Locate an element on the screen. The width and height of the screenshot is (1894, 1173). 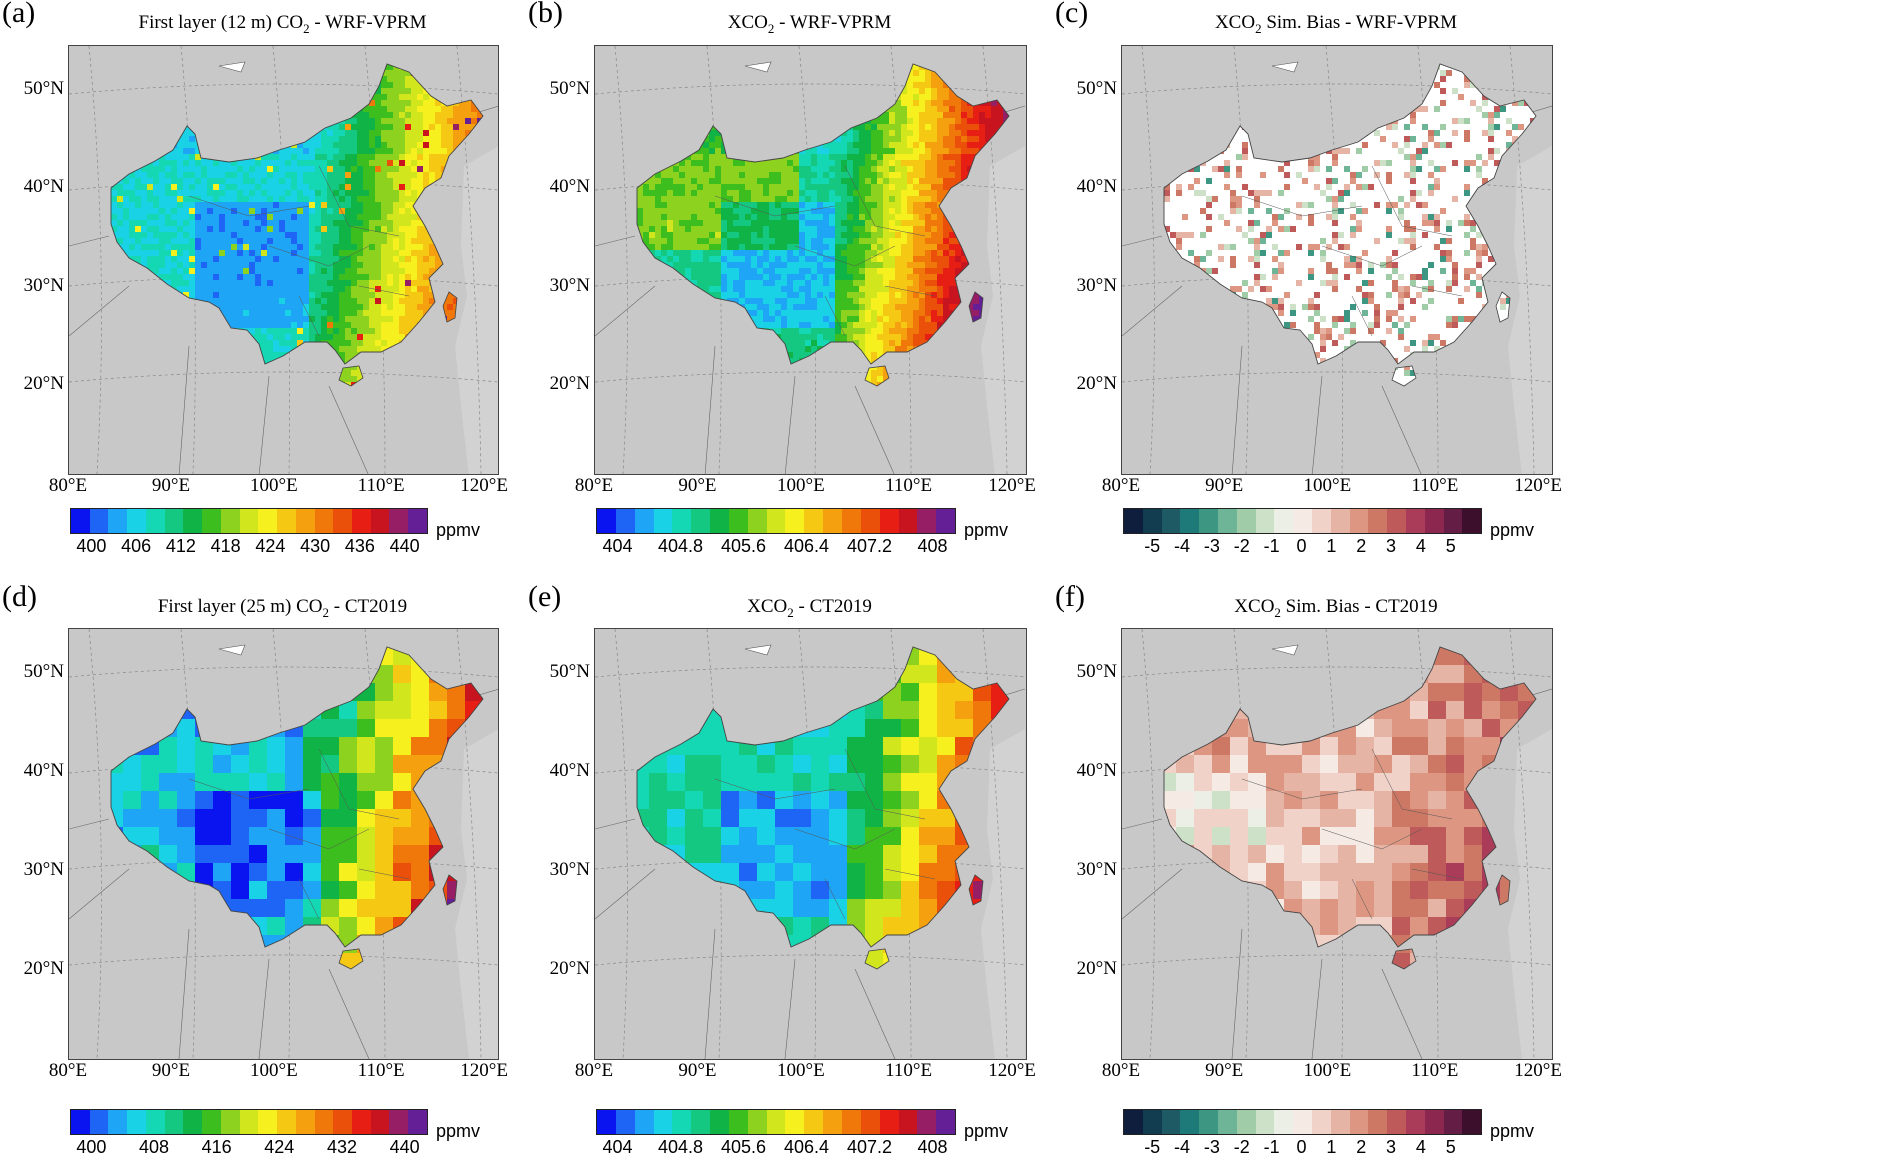
colorbar-tick: -3 is located at coordinates (1211, 546).